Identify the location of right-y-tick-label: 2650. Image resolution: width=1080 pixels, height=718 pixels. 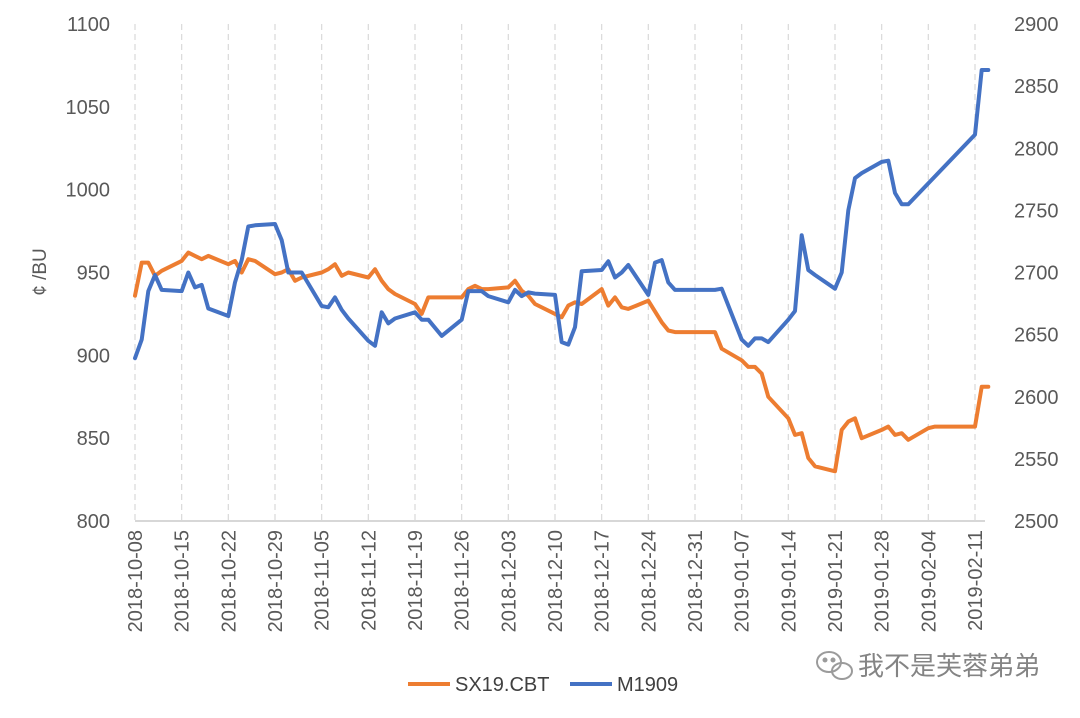
(1036, 336).